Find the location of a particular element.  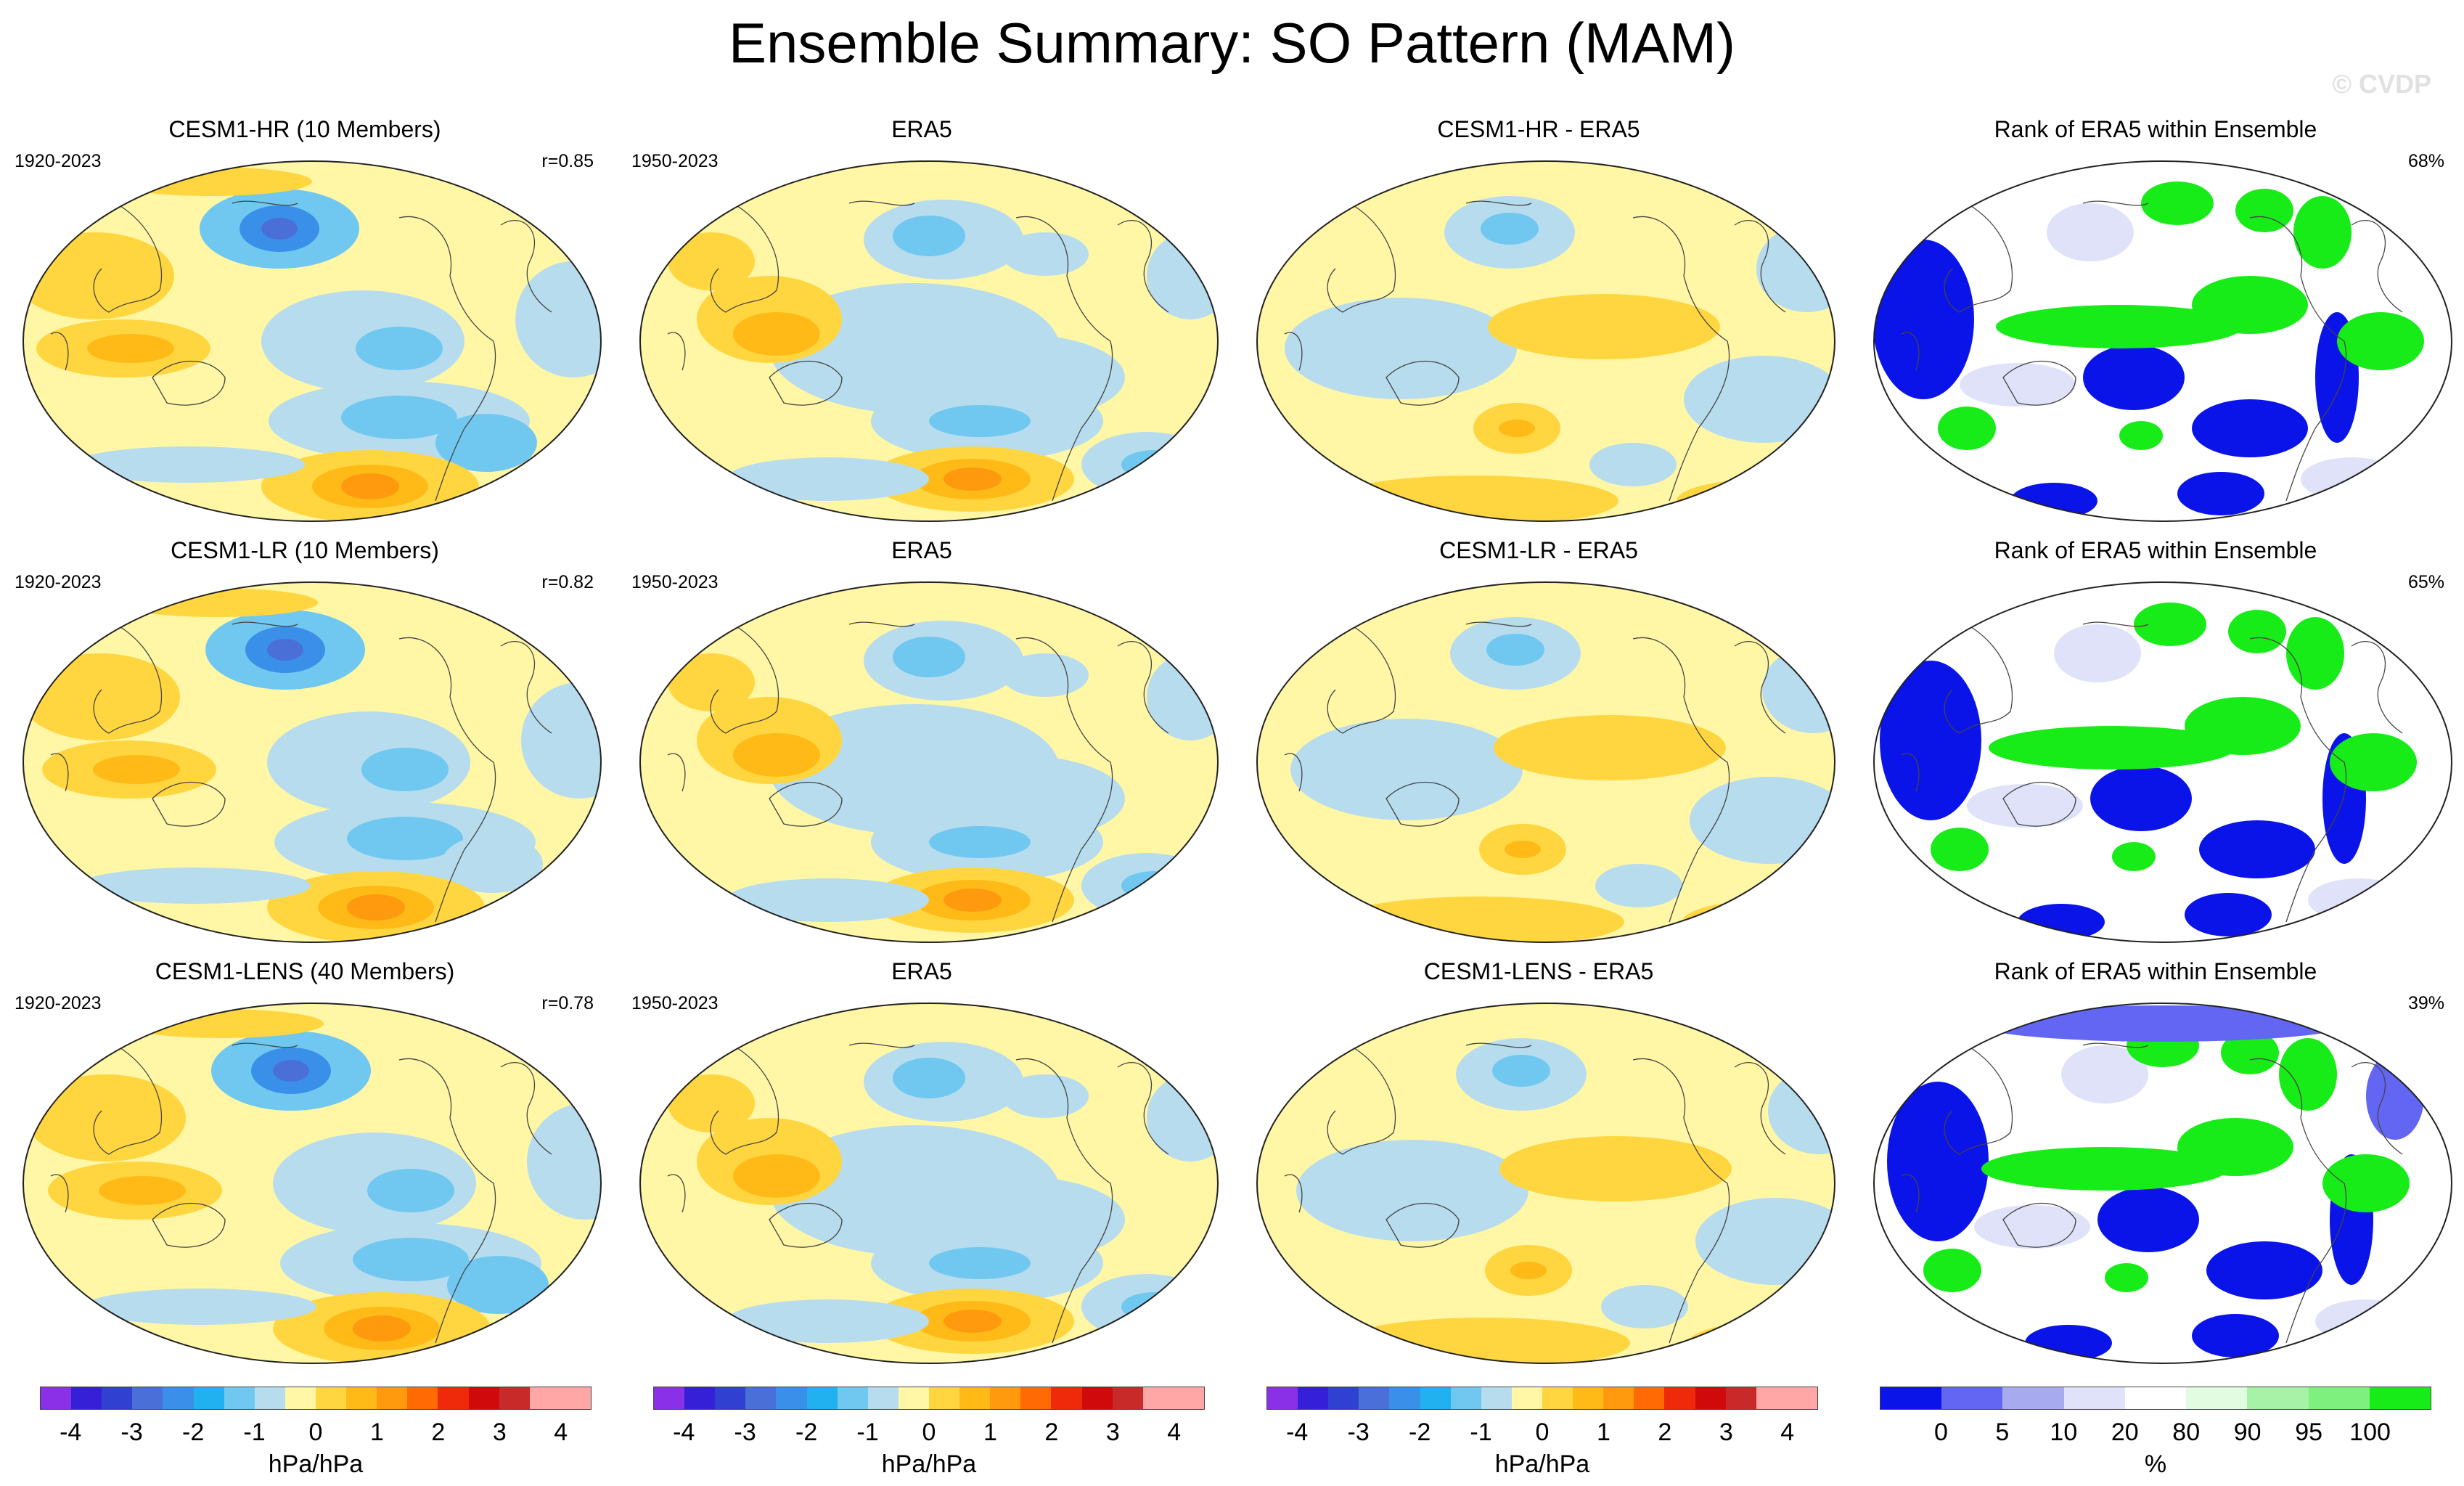

colorbar-tick-label: 2 is located at coordinates (1665, 1432).